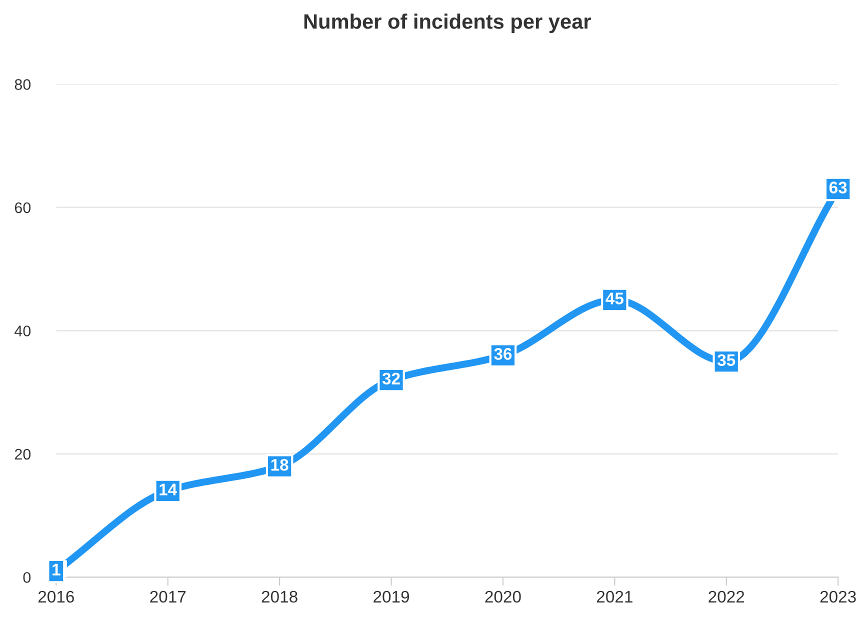 Image resolution: width=864 pixels, height=624 pixels. Describe the element at coordinates (392, 596) in the screenshot. I see `x-tick-label: 2019` at that location.